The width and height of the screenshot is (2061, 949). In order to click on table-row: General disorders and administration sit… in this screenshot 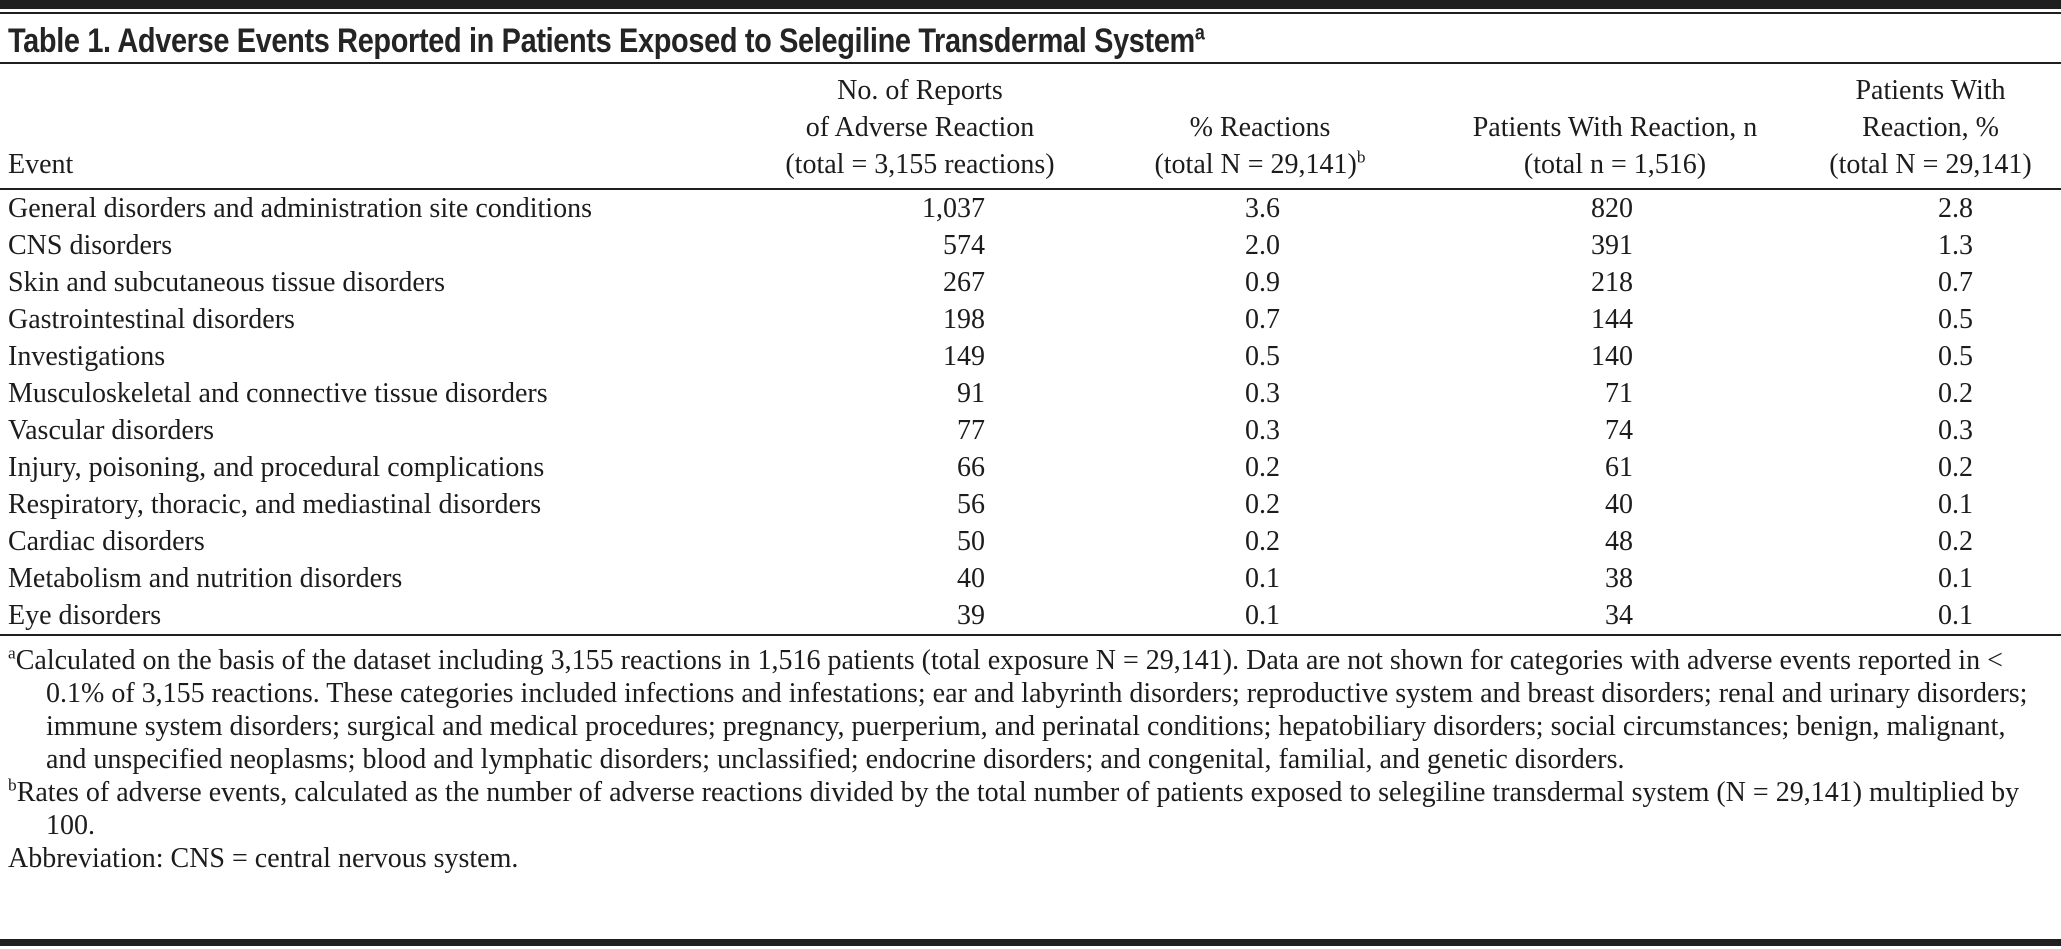, I will do `click(1030, 208)`.